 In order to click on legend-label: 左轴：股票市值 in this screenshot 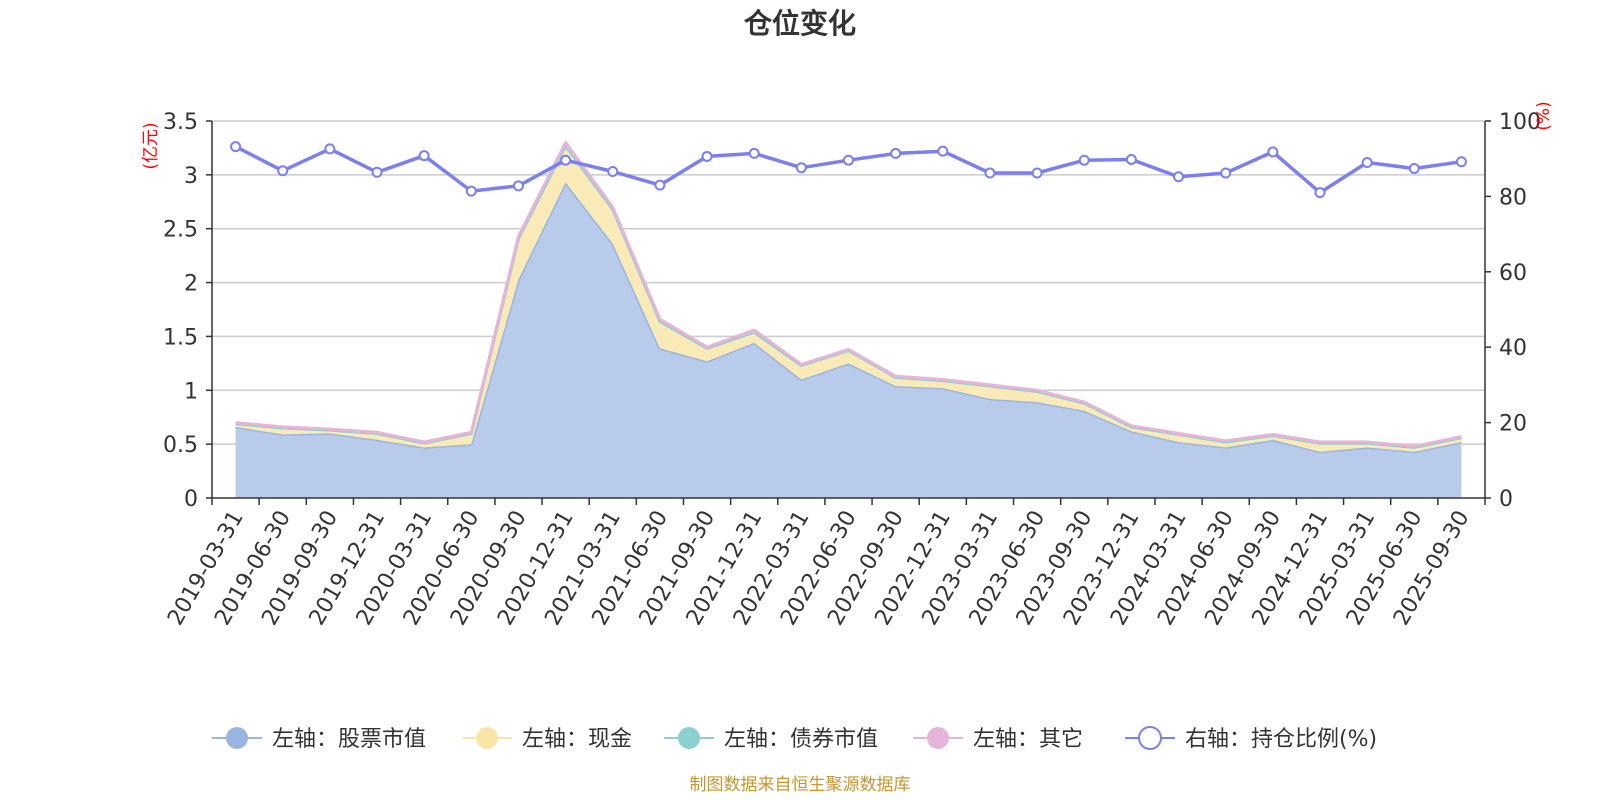, I will do `click(349, 739)`.